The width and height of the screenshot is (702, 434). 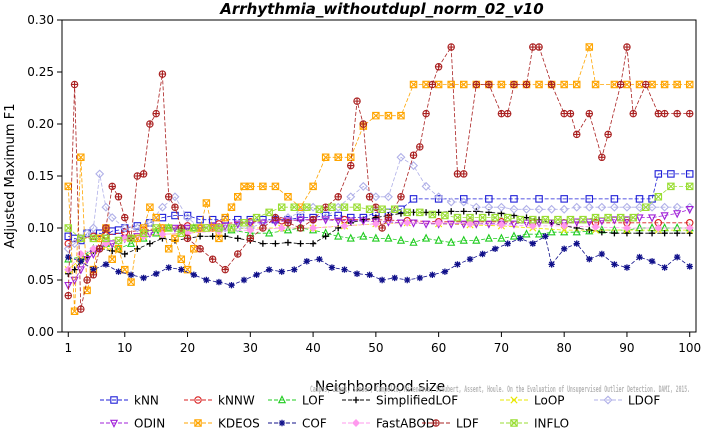 I want to click on legend-label-cof: COF, so click(x=314, y=424).